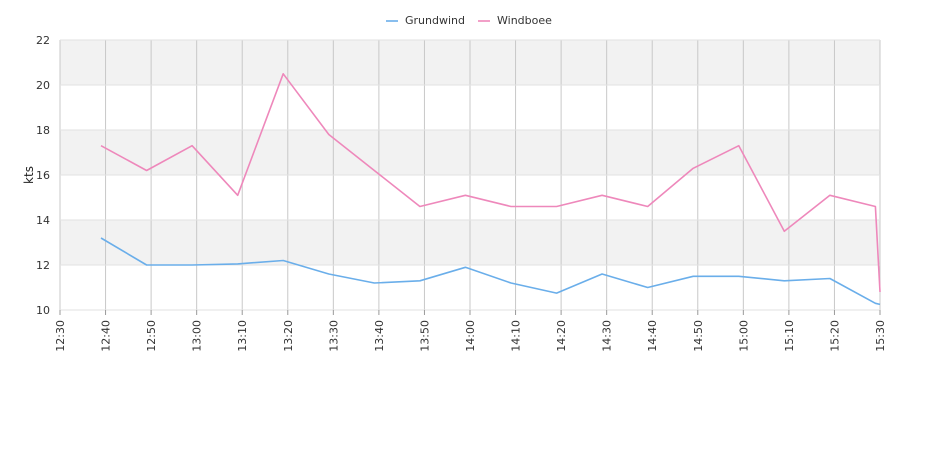 The width and height of the screenshot is (940, 450). I want to click on x-tick-label: 13:50, so click(424, 336).